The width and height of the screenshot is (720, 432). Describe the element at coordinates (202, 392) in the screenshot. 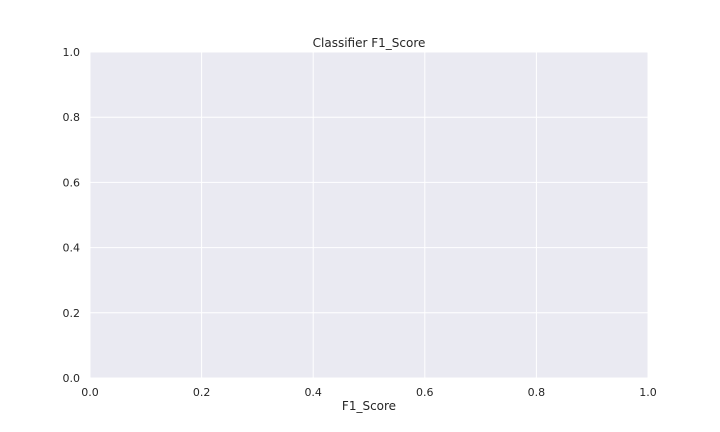

I see `x-tick-label: 0.2` at that location.